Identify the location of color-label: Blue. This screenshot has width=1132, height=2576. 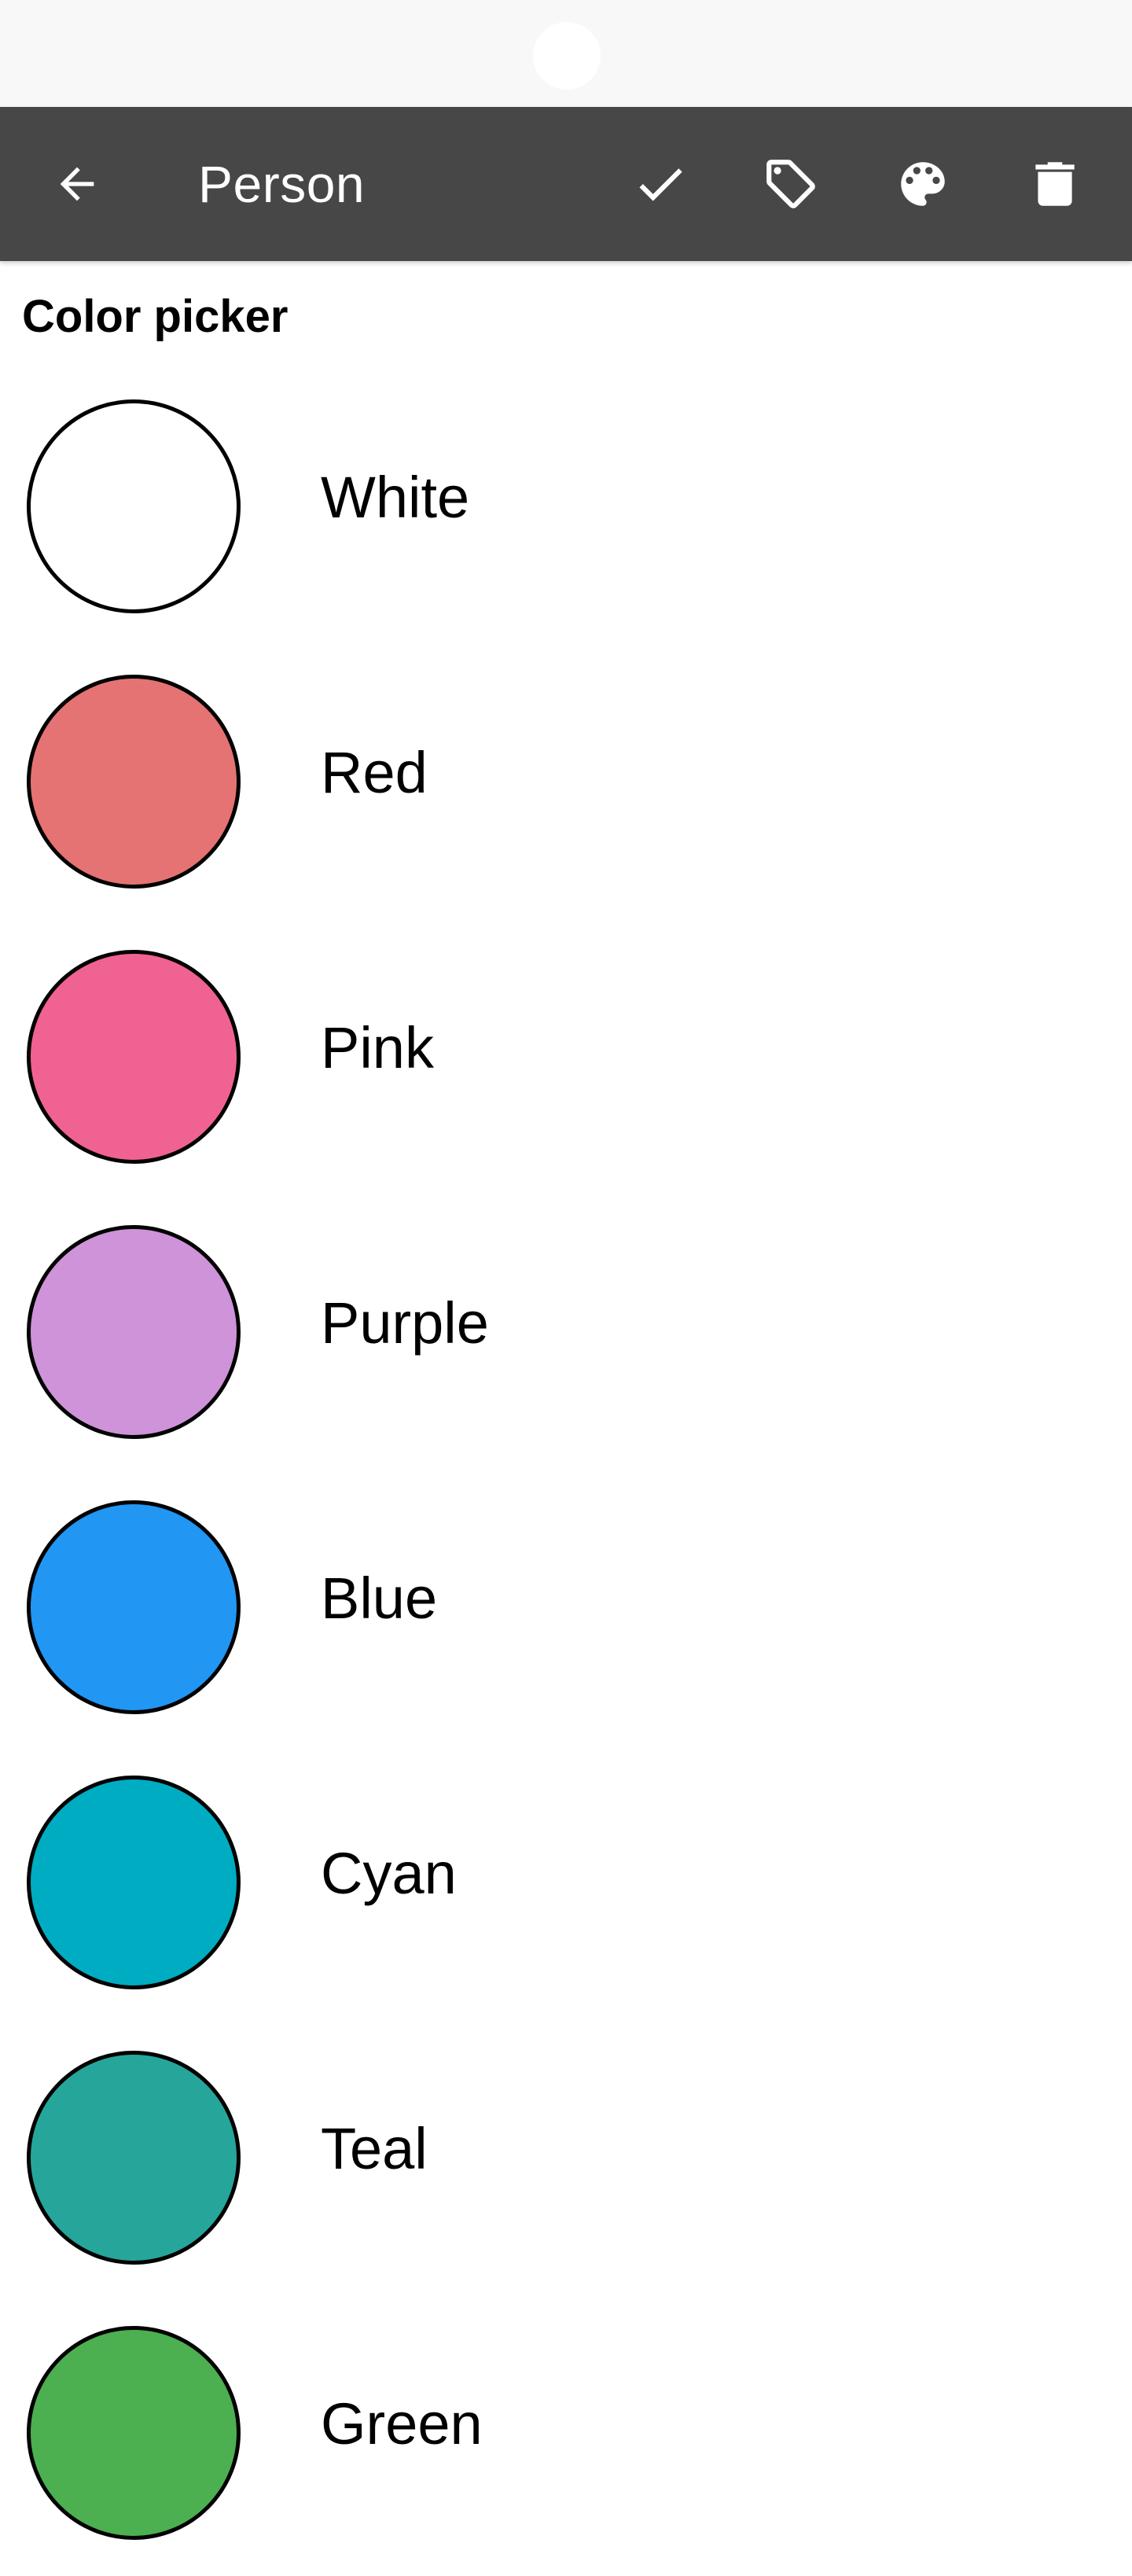
(379, 1599).